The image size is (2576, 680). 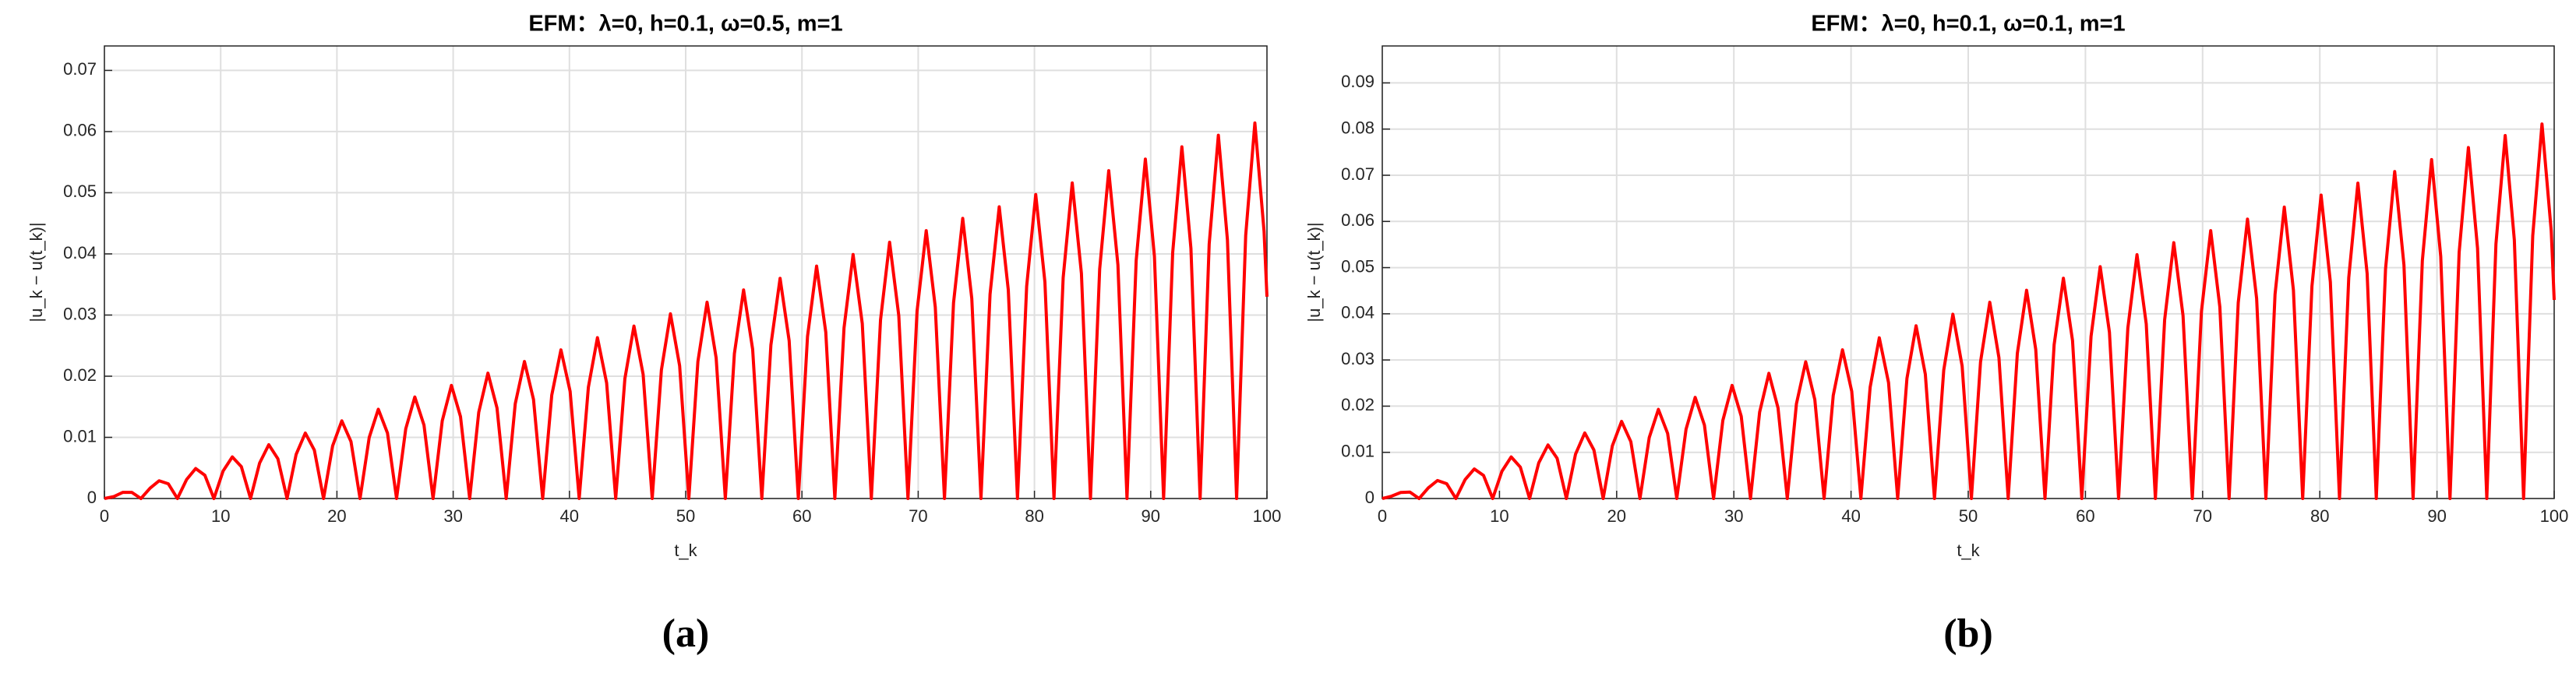 What do you see at coordinates (686, 633) in the screenshot?
I see `caption: (a)` at bounding box center [686, 633].